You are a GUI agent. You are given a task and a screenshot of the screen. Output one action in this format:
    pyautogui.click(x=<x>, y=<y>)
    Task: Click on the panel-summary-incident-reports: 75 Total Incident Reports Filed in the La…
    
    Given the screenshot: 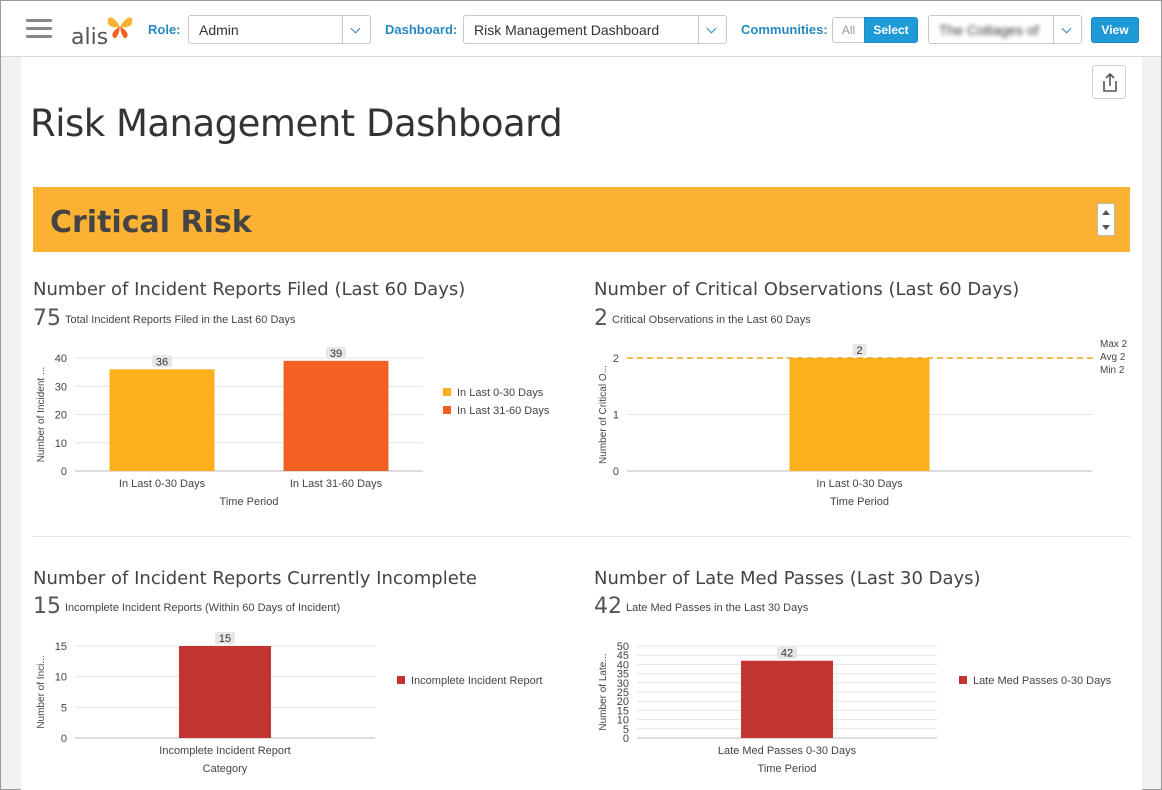 What is the action you would take?
    pyautogui.click(x=164, y=318)
    